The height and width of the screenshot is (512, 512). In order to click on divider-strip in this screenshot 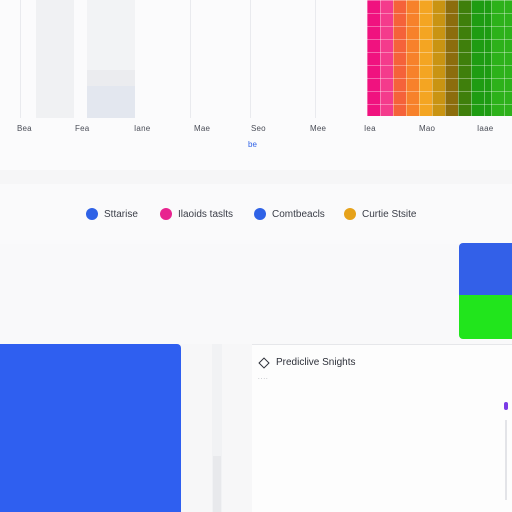, I will do `click(217, 428)`.